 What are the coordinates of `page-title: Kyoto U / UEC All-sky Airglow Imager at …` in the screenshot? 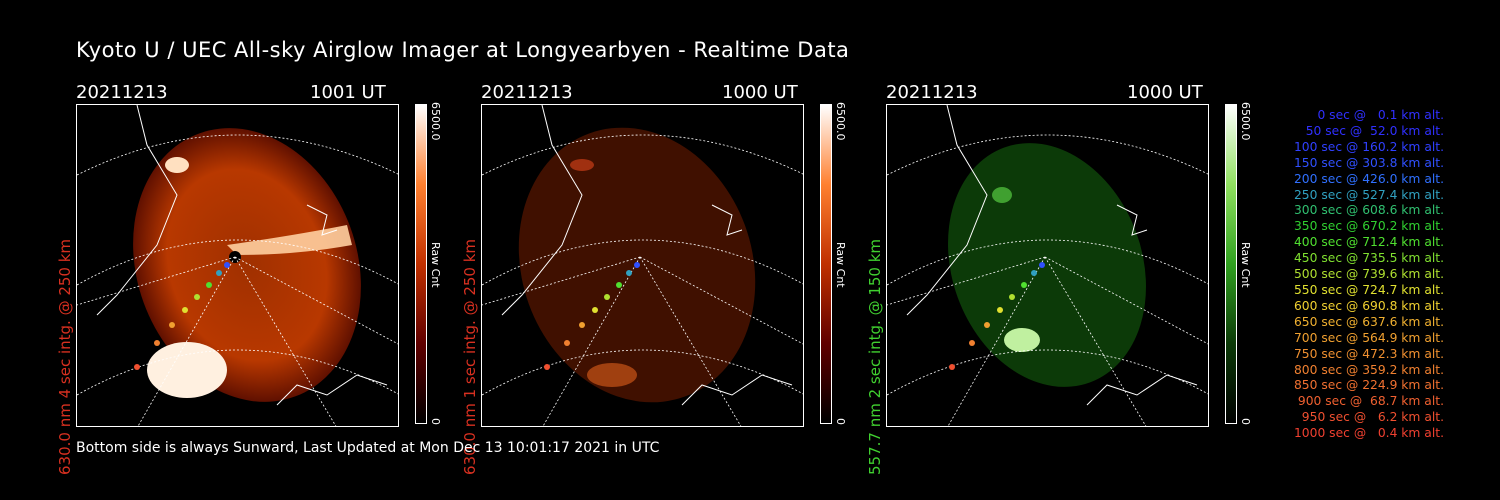 It's located at (463, 50).